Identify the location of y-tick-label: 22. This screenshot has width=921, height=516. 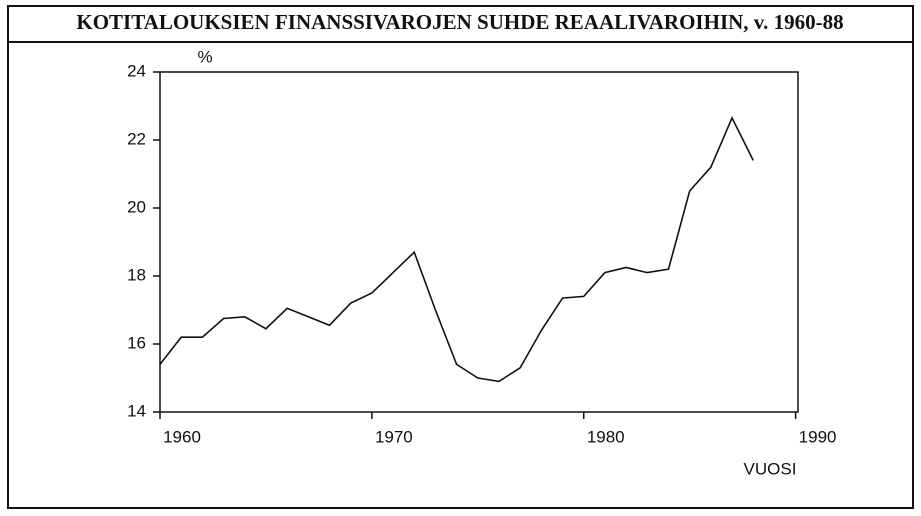
(136, 138).